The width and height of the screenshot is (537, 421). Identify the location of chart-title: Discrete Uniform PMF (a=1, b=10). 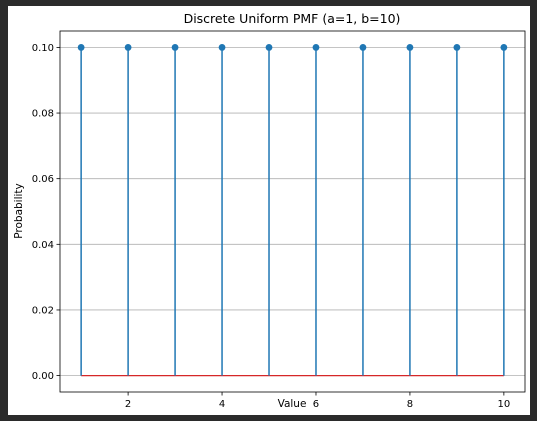
(292, 18).